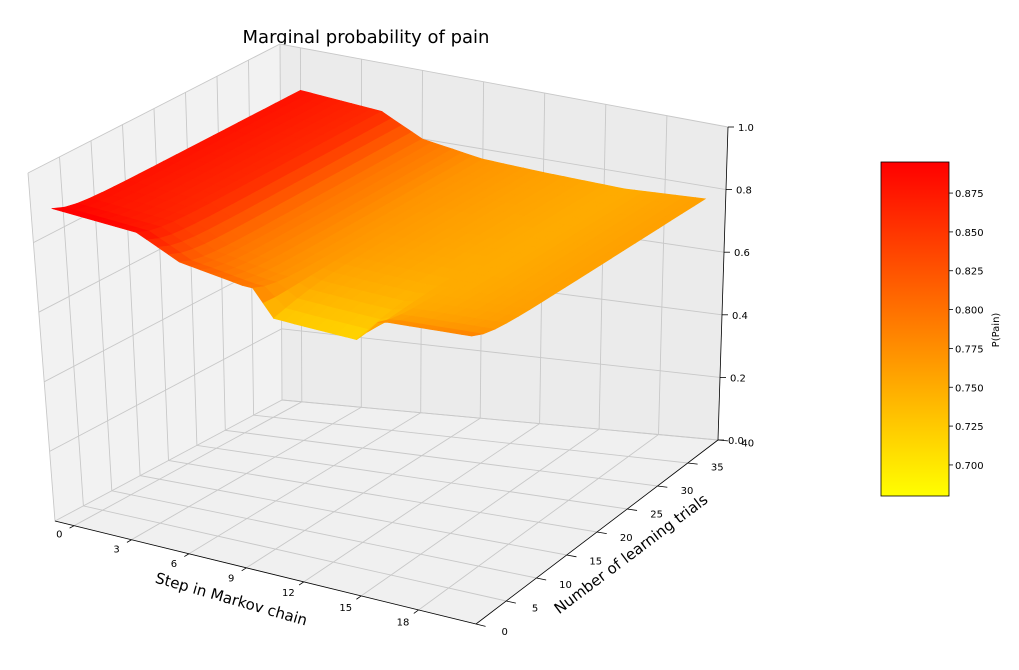 The height and width of the screenshot is (670, 1019). Describe the element at coordinates (969, 194) in the screenshot. I see `colorbar-tick-label: 0.875` at that location.